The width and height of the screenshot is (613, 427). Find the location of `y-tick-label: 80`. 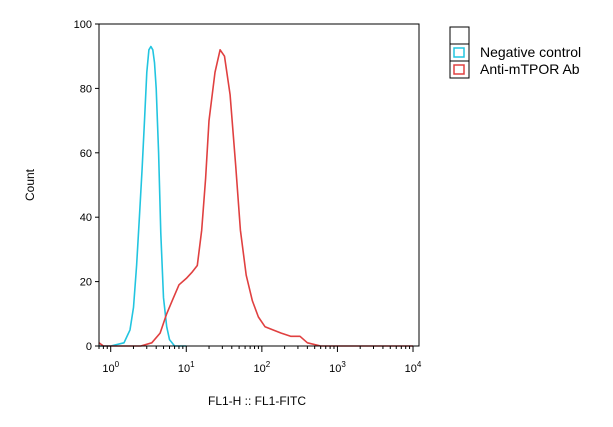

y-tick-label: 80 is located at coordinates (86, 89).